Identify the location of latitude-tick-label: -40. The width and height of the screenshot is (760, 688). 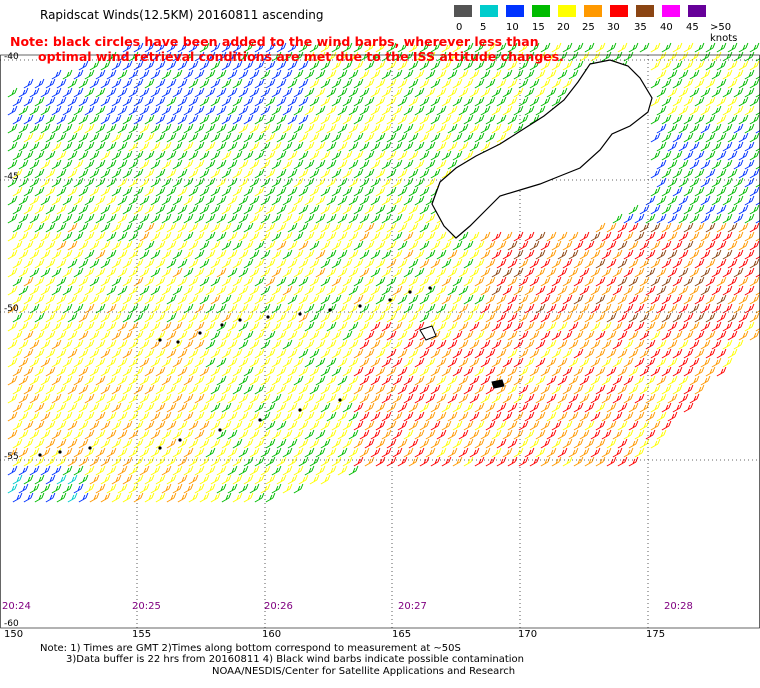
(11, 57).